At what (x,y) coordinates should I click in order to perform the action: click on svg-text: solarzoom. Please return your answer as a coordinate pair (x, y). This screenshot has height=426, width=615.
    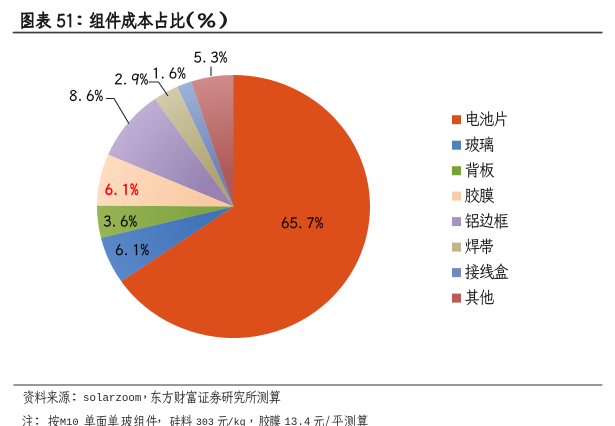
    Looking at the image, I should click on (112, 399).